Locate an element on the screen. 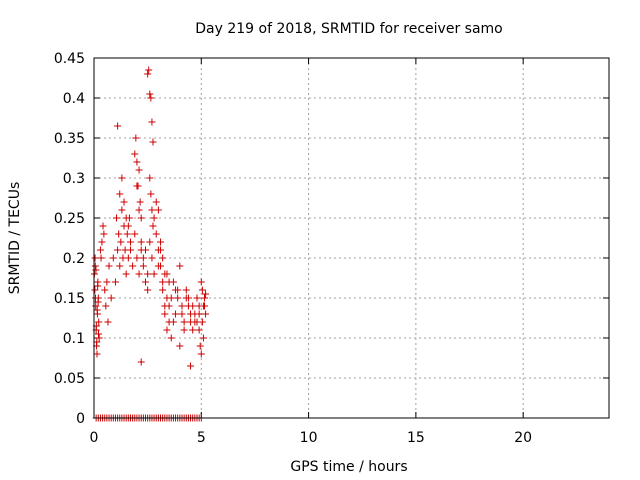  x-tick-label: 15 is located at coordinates (416, 438).